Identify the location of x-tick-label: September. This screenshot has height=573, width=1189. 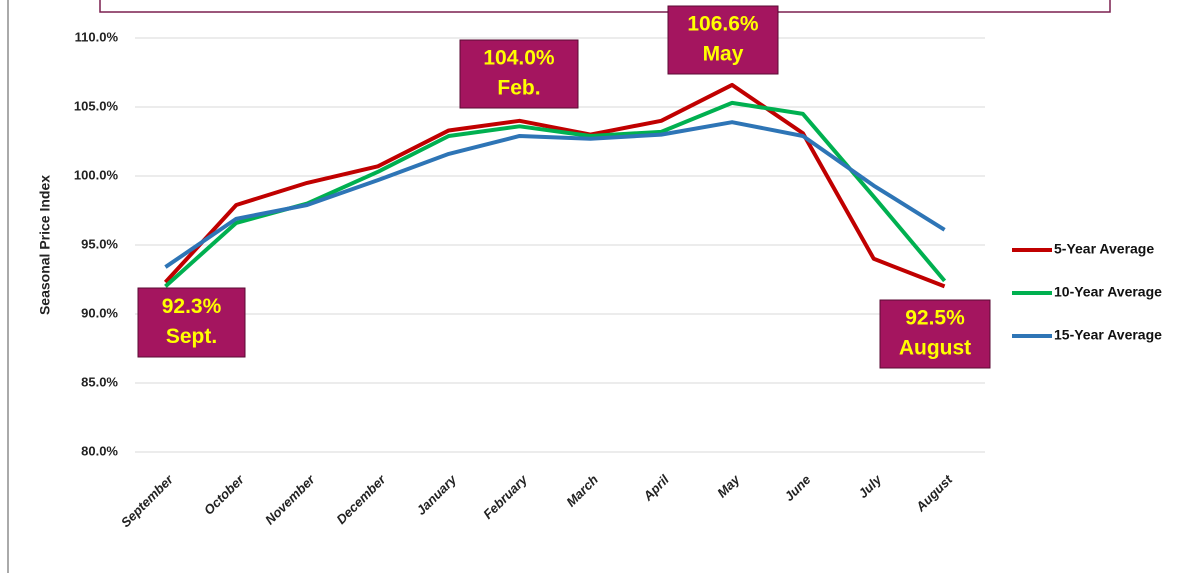
(147, 500).